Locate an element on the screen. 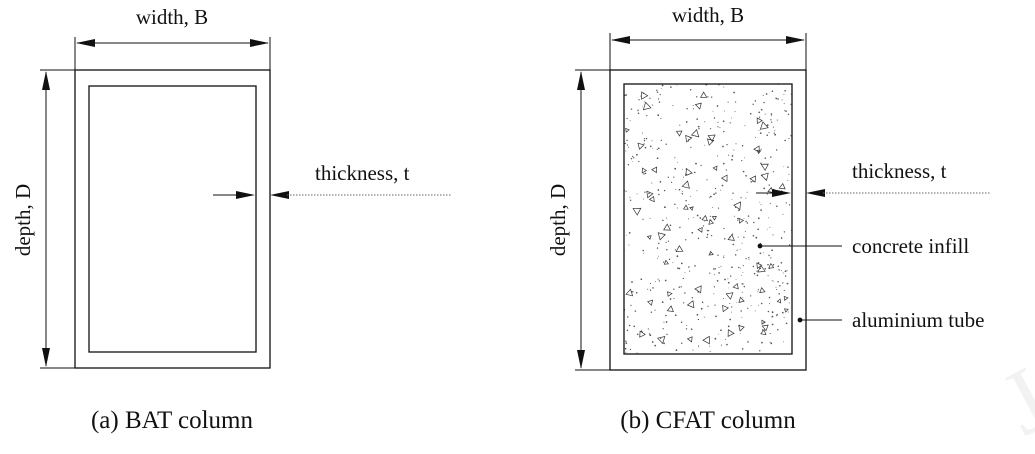 The height and width of the screenshot is (454, 1035). cfat-width-label: width, B is located at coordinates (708, 15).